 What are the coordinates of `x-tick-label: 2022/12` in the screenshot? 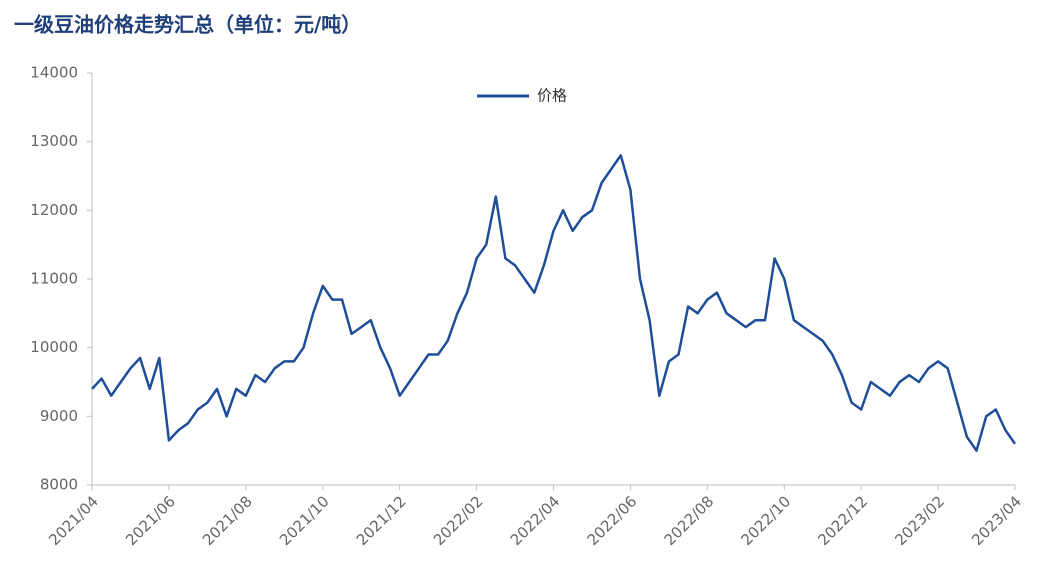 It's located at (842, 520).